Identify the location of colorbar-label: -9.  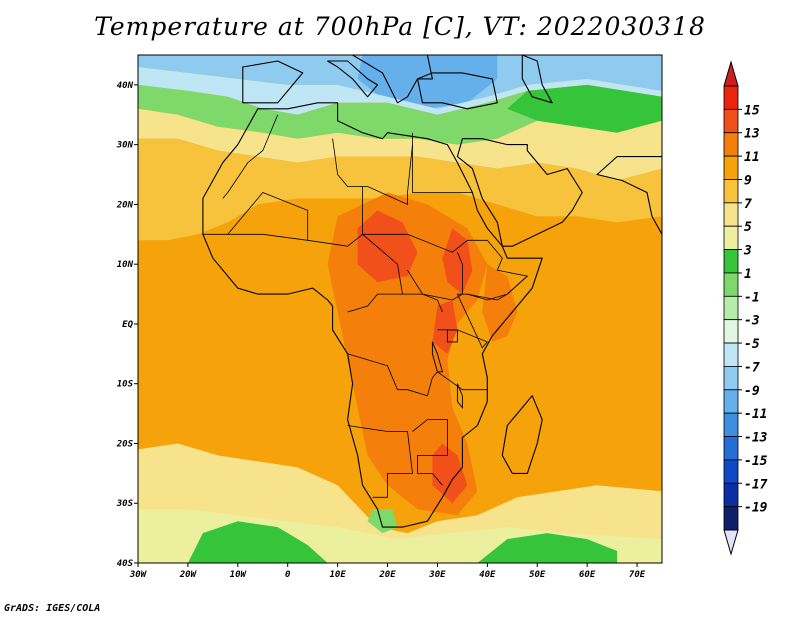
(752, 391).